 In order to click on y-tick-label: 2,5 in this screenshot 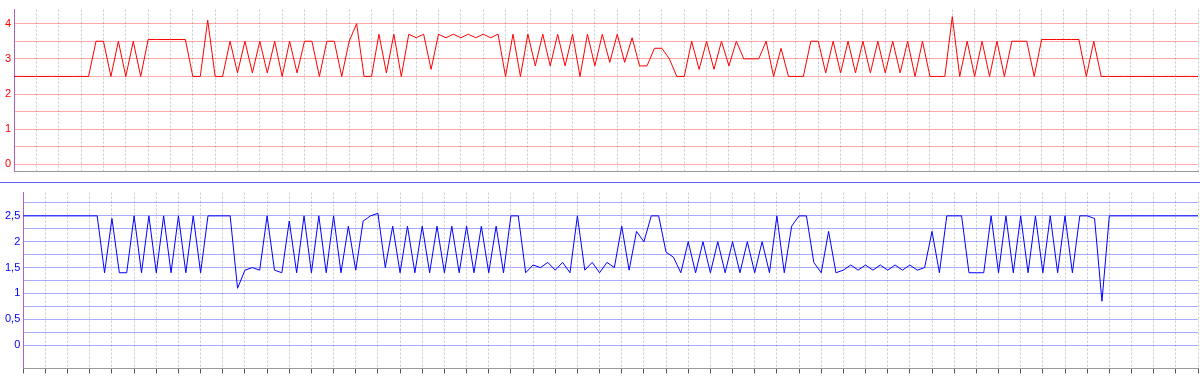, I will do `click(12, 214)`.